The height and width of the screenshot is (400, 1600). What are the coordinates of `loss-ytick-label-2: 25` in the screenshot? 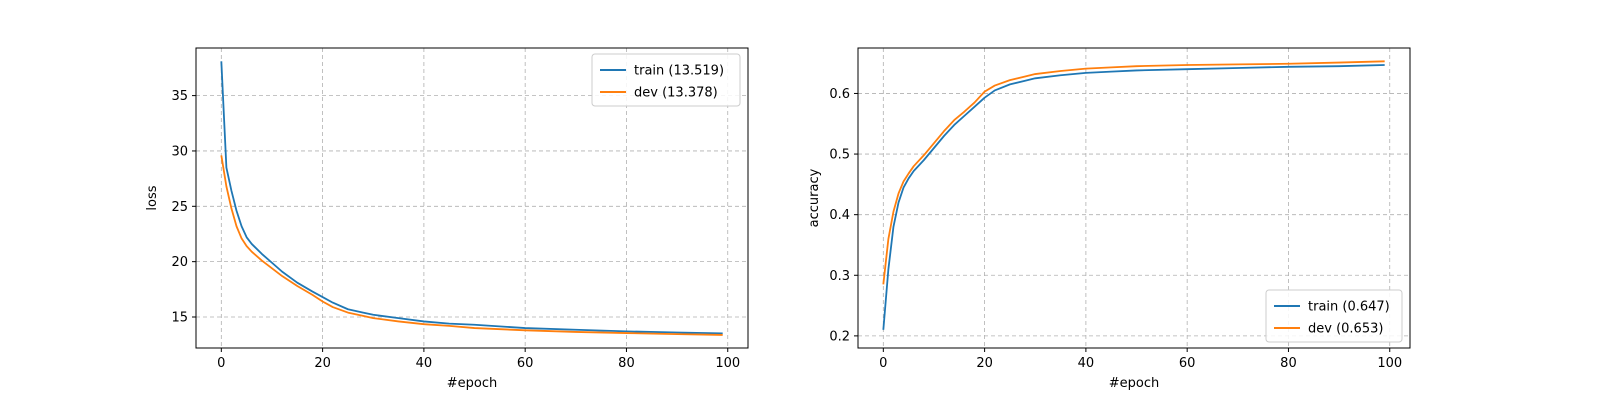 It's located at (179, 207).